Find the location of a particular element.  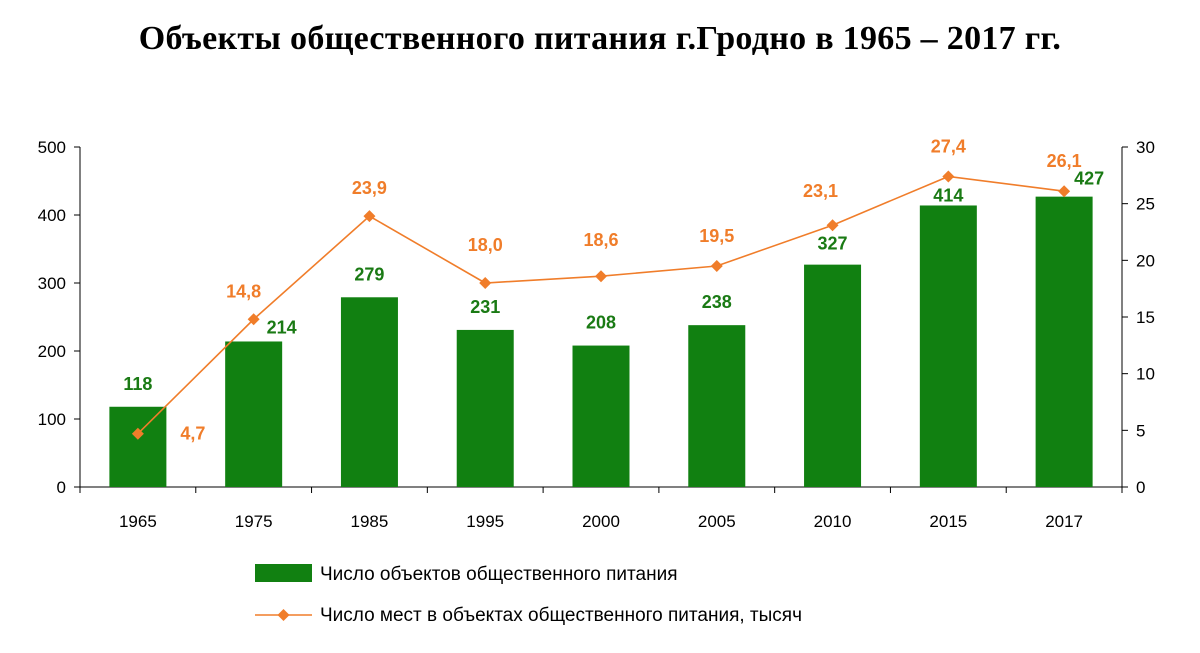

bar-data-label: 231 is located at coordinates (485, 307).